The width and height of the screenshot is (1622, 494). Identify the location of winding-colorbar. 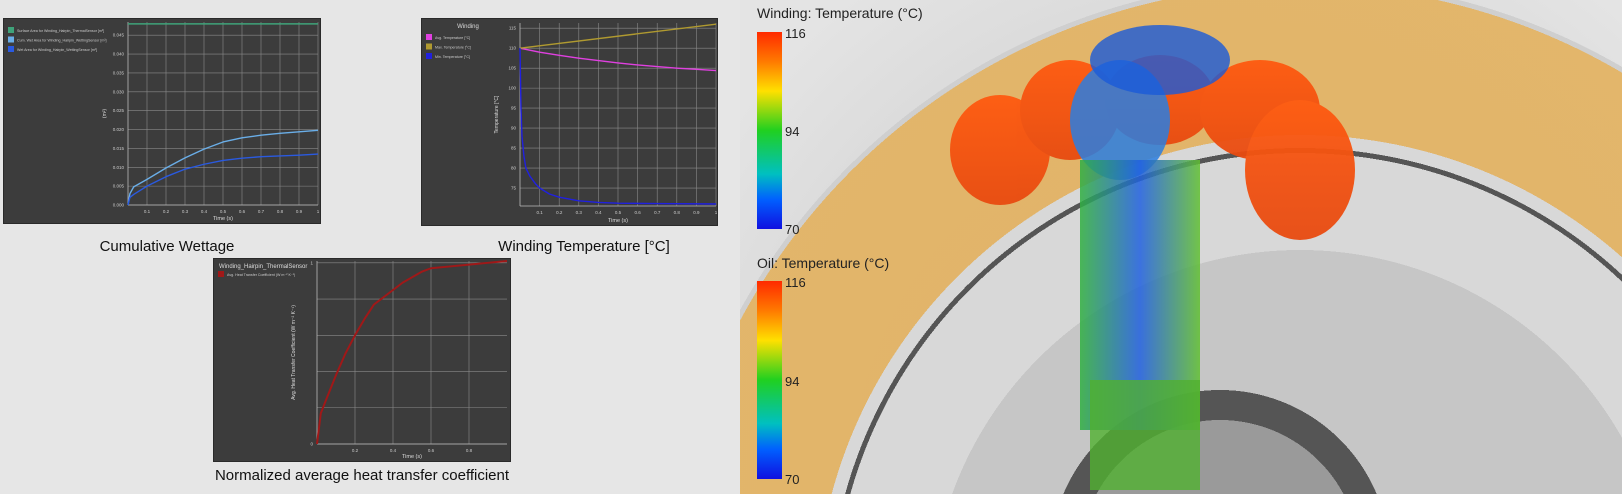
(769, 130).